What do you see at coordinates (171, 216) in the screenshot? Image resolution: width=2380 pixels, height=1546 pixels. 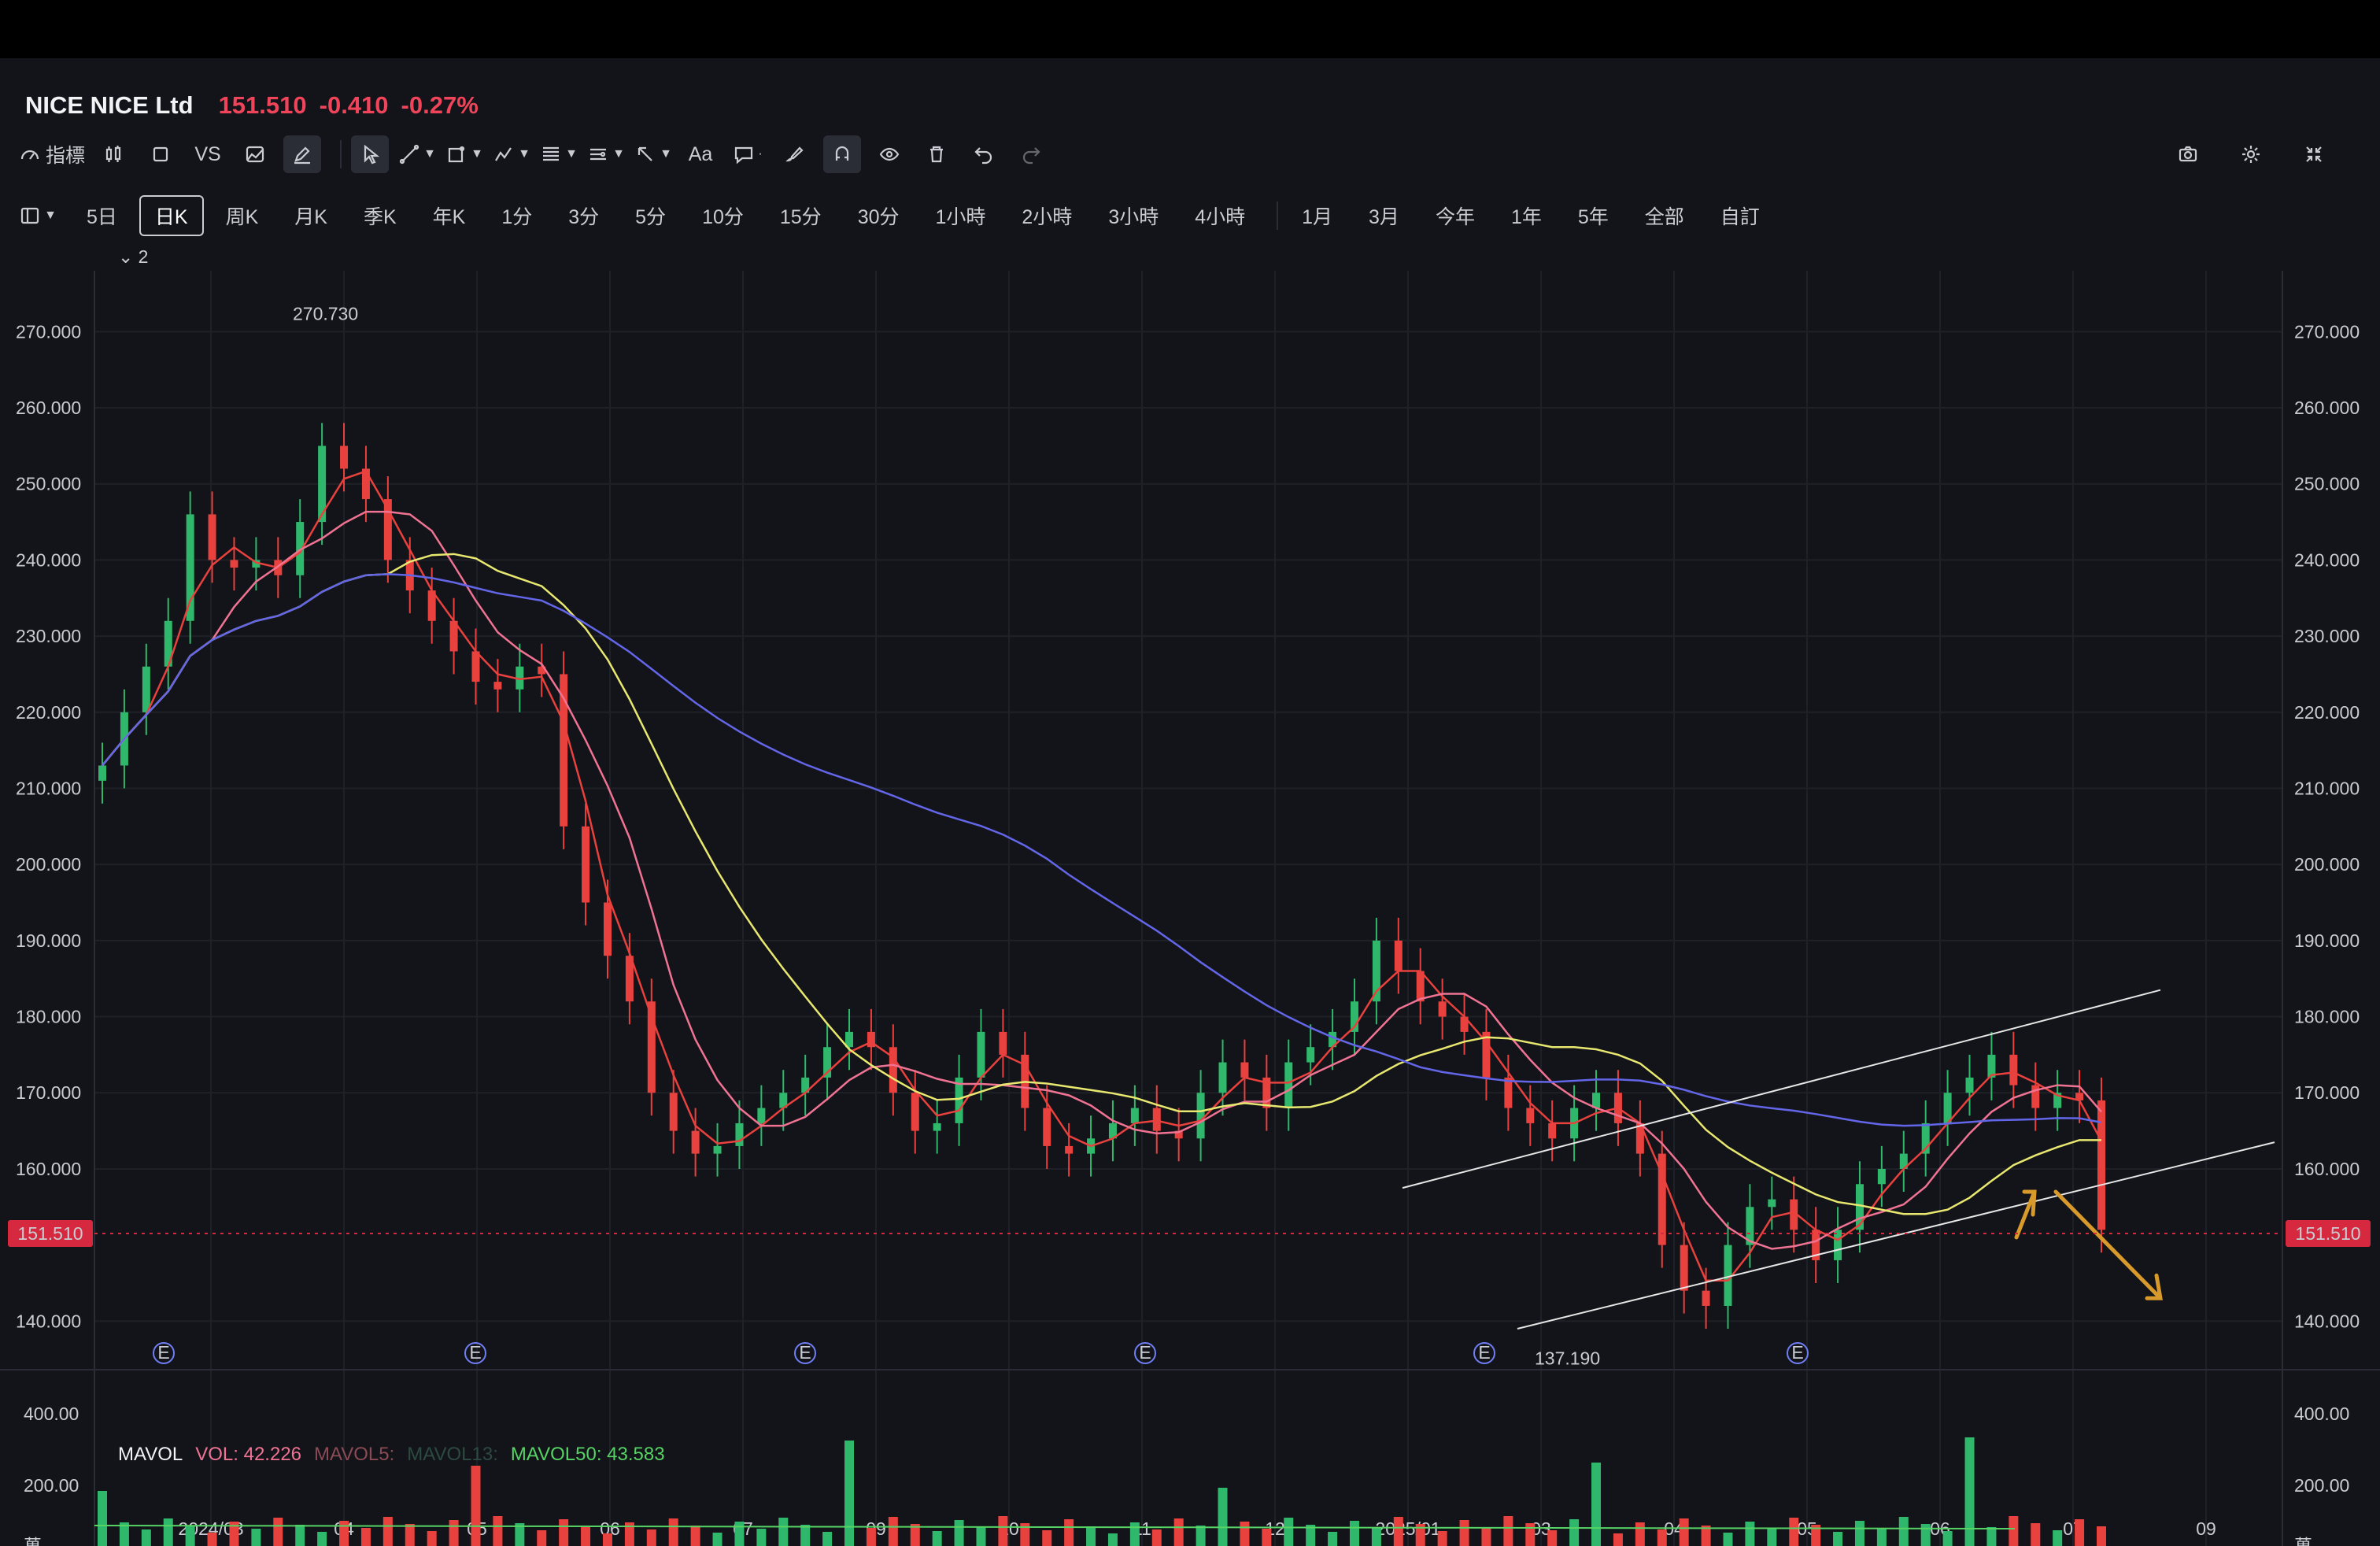 I see `period-1: 日K` at bounding box center [171, 216].